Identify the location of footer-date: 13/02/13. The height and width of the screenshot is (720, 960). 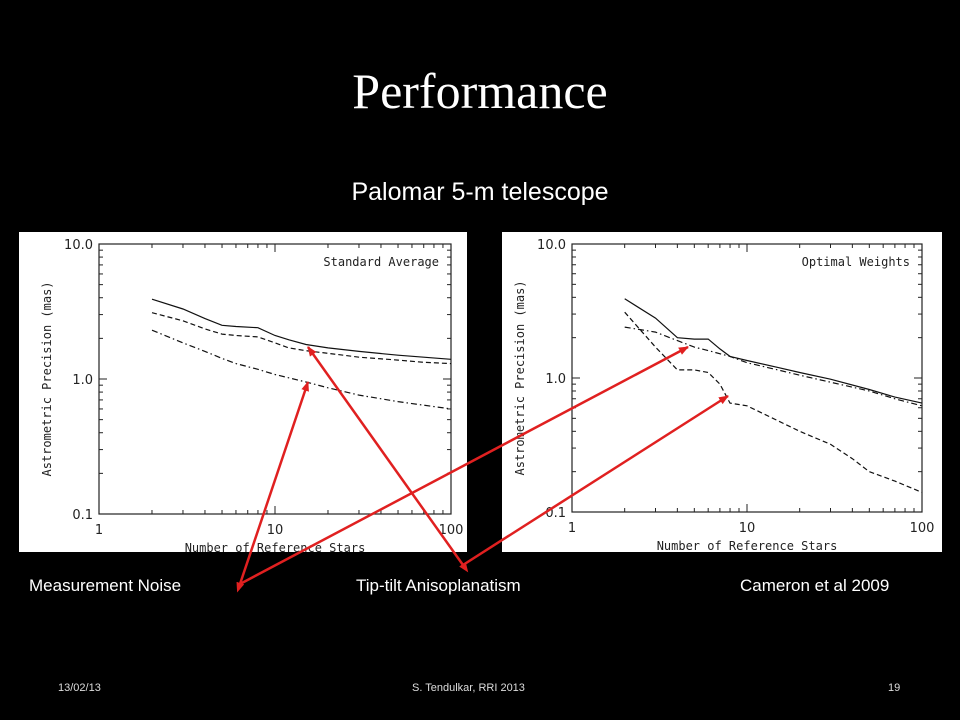
(79, 688).